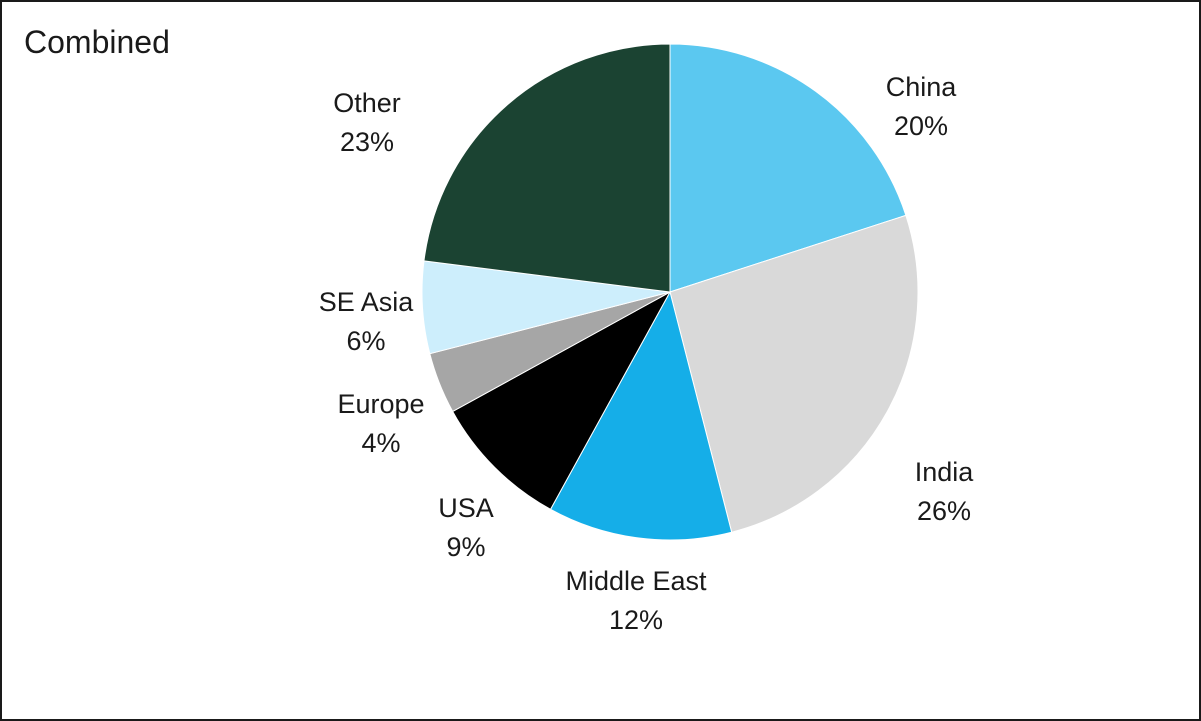 Image resolution: width=1201 pixels, height=721 pixels. Describe the element at coordinates (365, 341) in the screenshot. I see `slice-value-se-asia: 6%` at that location.